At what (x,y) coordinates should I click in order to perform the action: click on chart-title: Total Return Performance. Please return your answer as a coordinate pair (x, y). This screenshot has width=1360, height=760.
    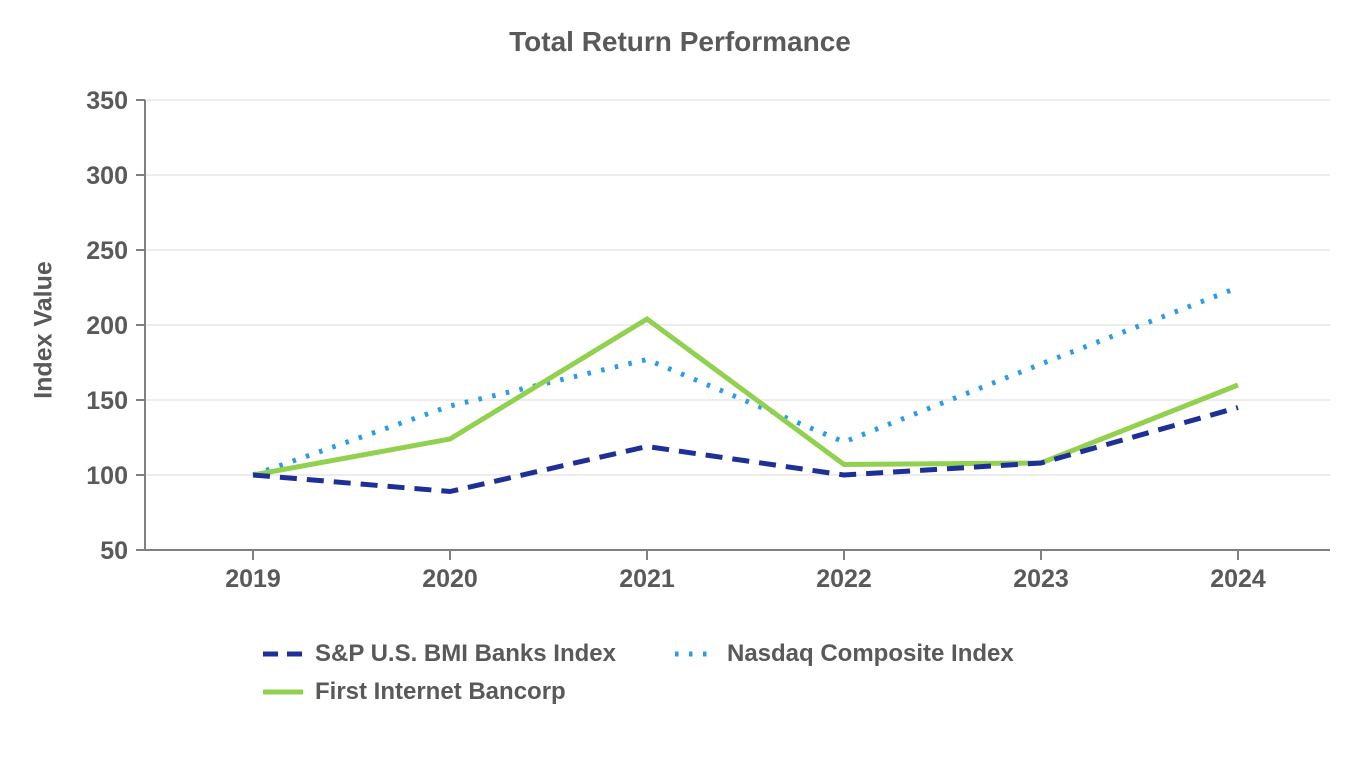
    Looking at the image, I should click on (680, 41).